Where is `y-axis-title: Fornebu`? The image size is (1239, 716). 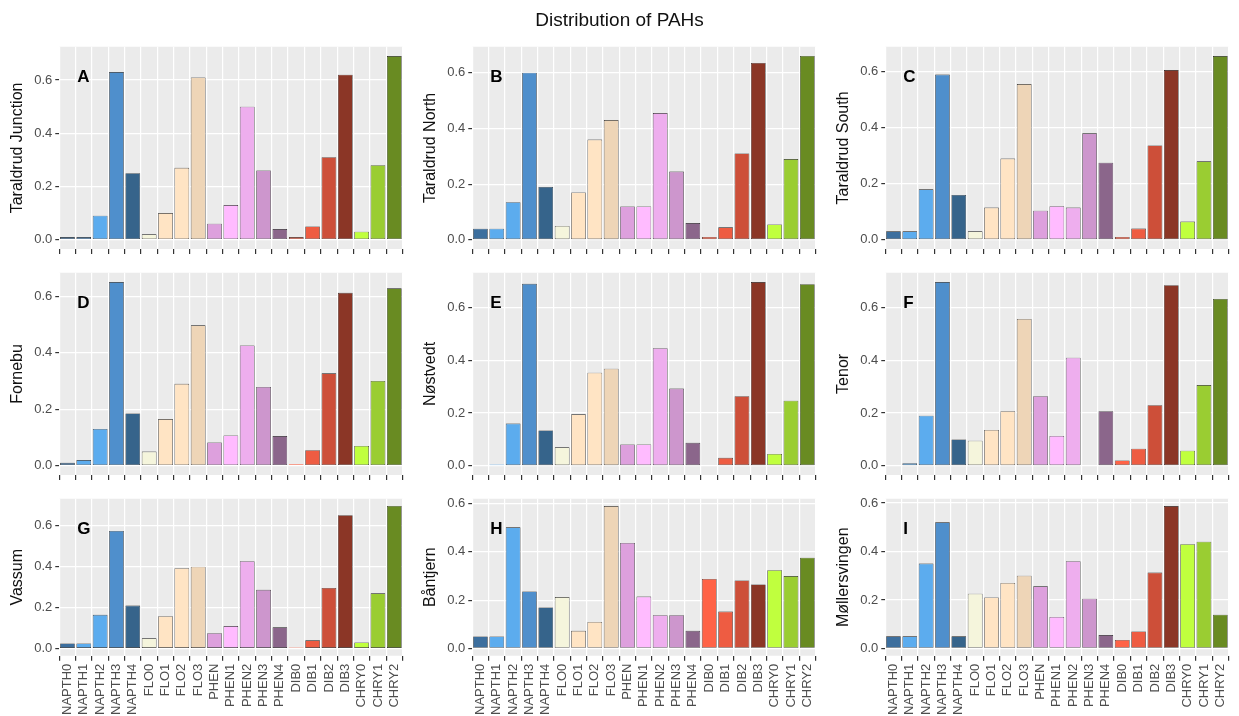 y-axis-title: Fornebu is located at coordinates (17, 374).